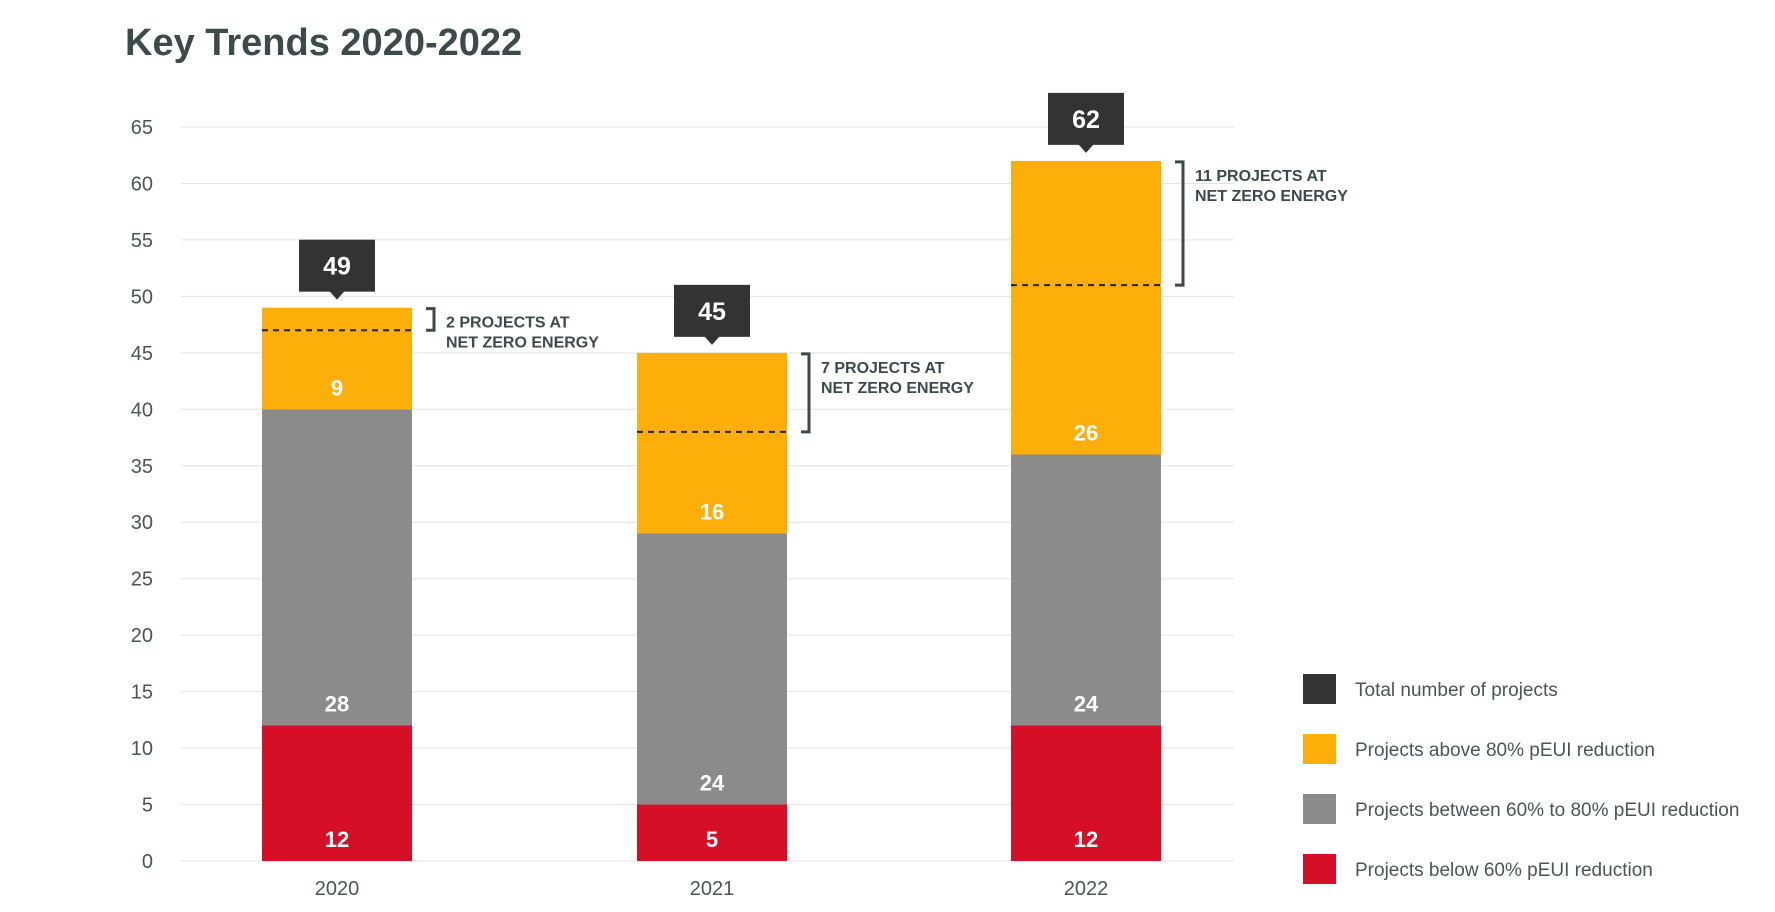 This screenshot has width=1775, height=912. Describe the element at coordinates (1086, 889) in the screenshot. I see `x-tick-label: 2022` at that location.